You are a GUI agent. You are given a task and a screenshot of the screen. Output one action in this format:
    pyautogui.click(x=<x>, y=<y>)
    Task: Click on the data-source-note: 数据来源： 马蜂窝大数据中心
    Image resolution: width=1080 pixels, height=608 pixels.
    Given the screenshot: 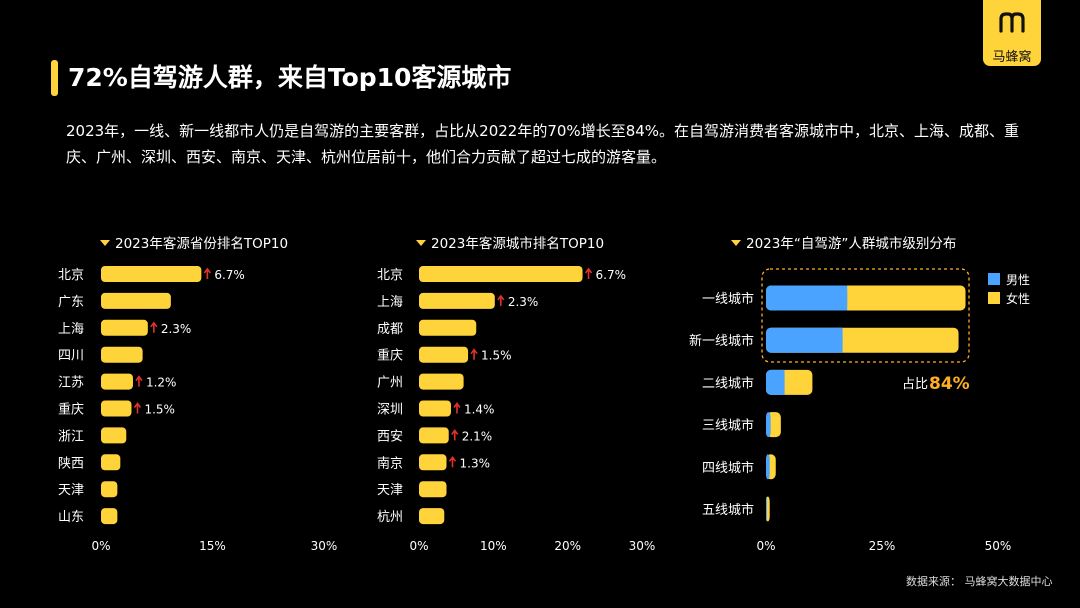 What is the action you would take?
    pyautogui.click(x=979, y=581)
    